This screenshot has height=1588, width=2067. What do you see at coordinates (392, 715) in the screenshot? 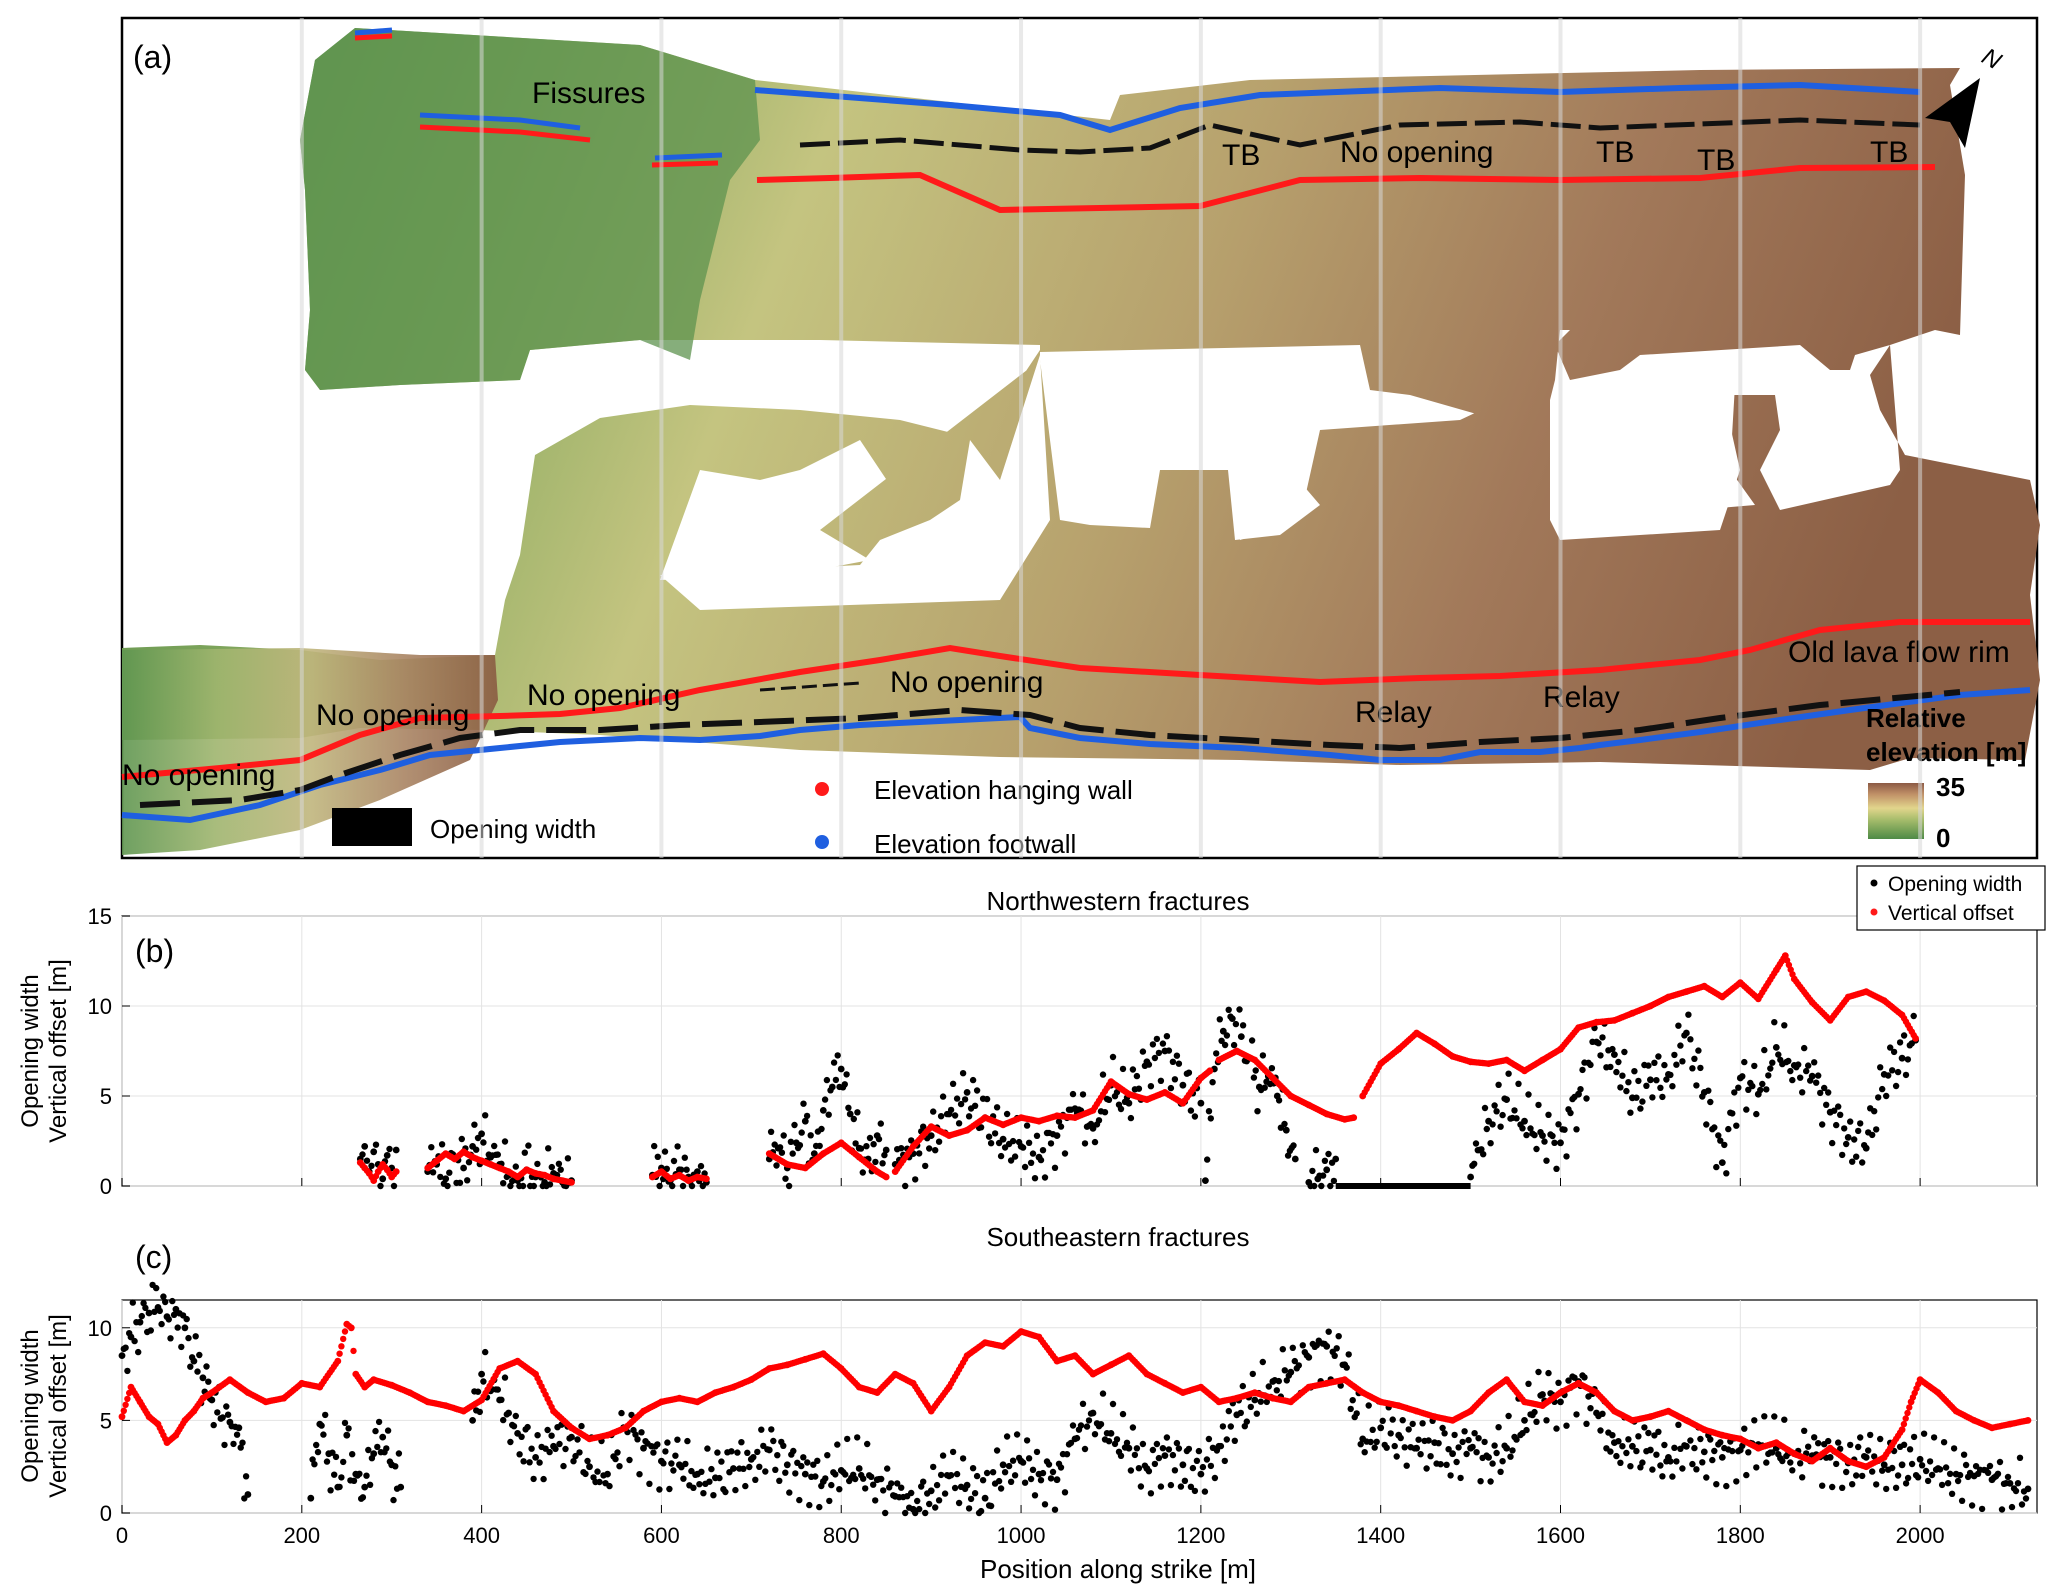
I see `label-no-opening-2: No opening` at bounding box center [392, 715].